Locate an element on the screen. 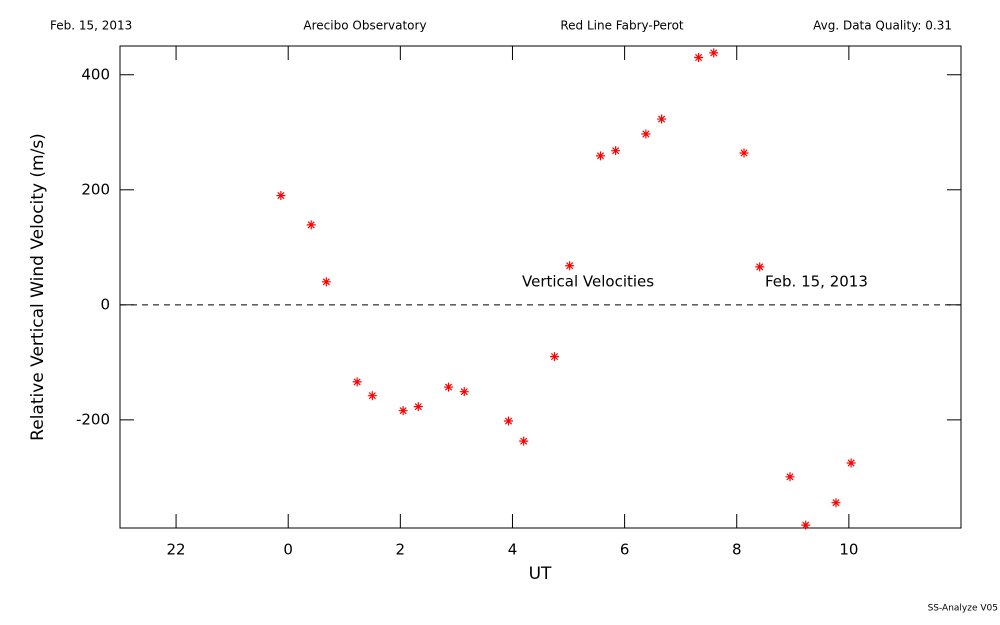  y-tick-label: 200 is located at coordinates (95, 189).